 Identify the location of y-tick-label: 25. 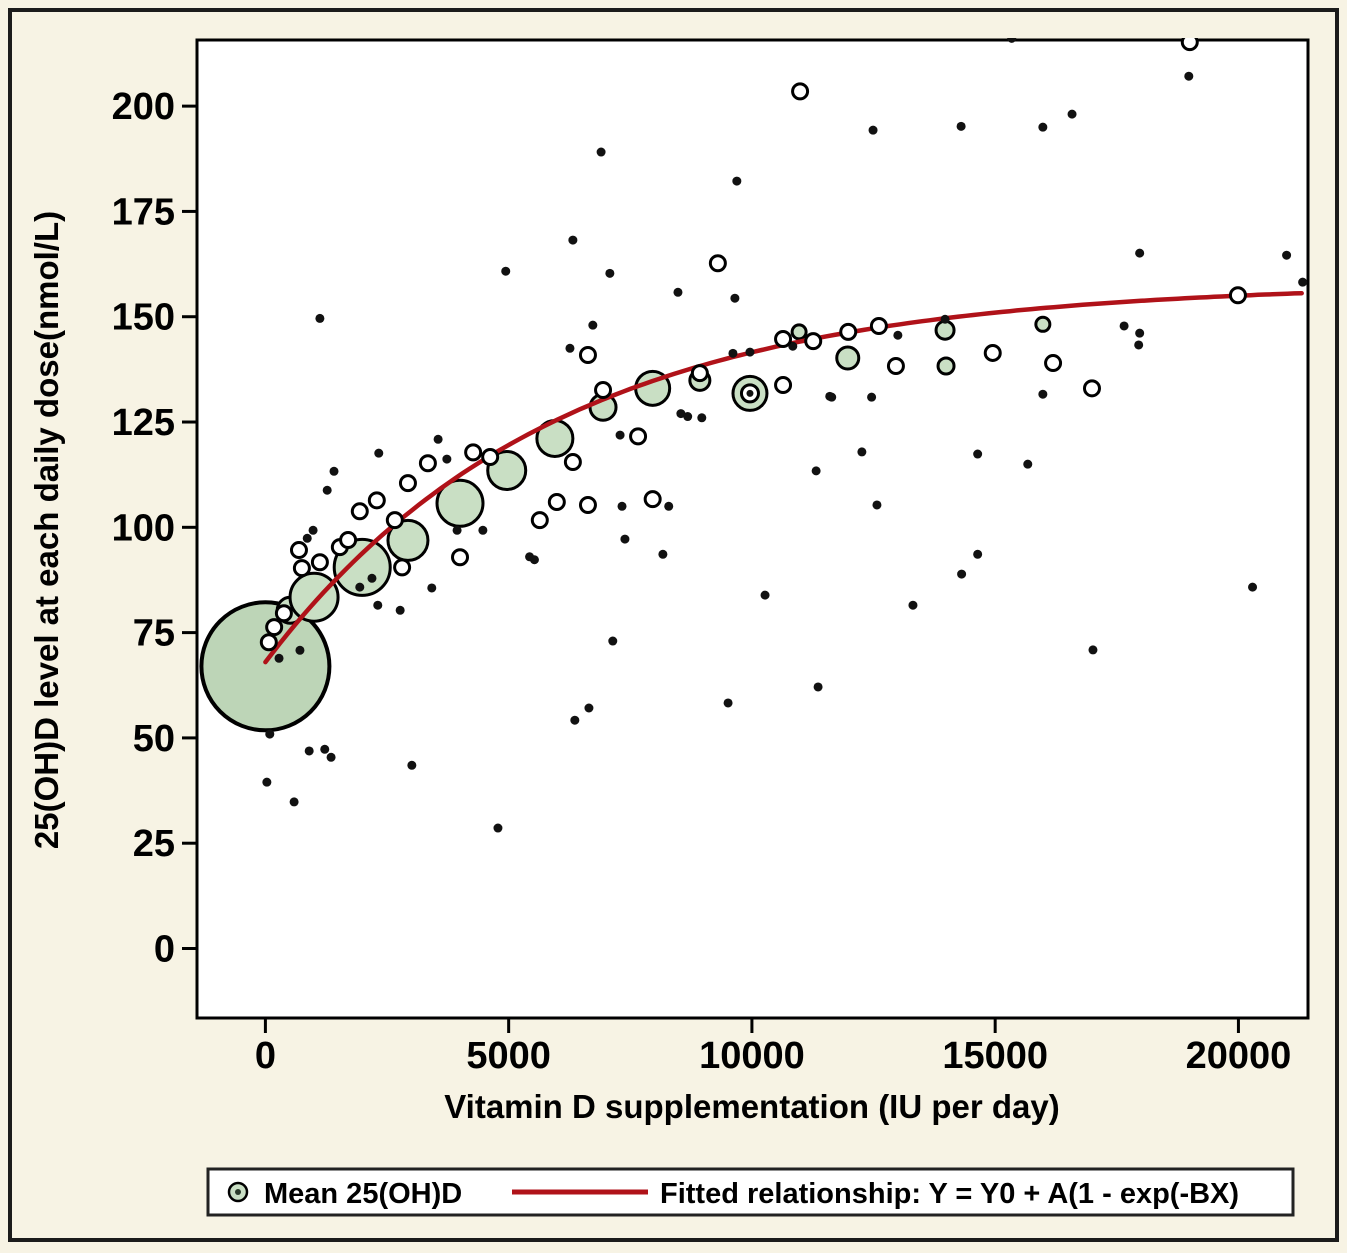
(154, 844).